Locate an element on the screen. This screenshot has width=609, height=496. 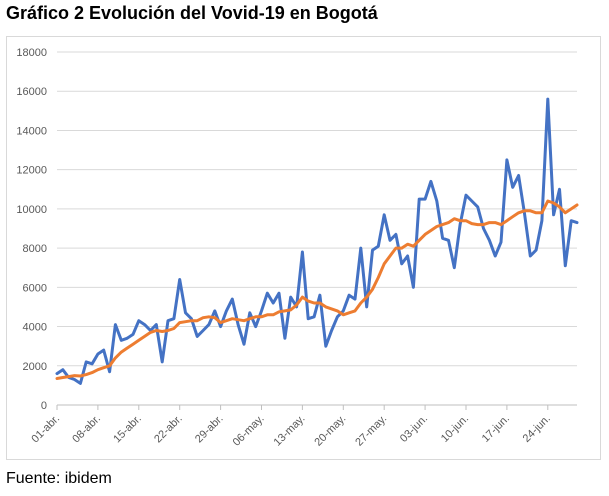
x-tick-label: 27-may. is located at coordinates (371, 431).